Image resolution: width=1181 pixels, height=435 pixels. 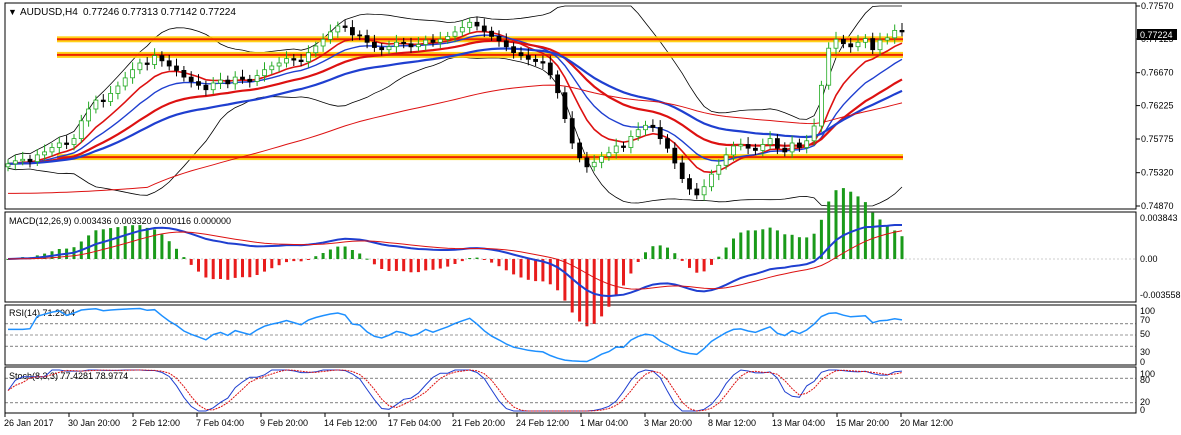 I want to click on ohlc-readout: 0.77246 0.77313 0.77142 0.77224, so click(x=159, y=12).